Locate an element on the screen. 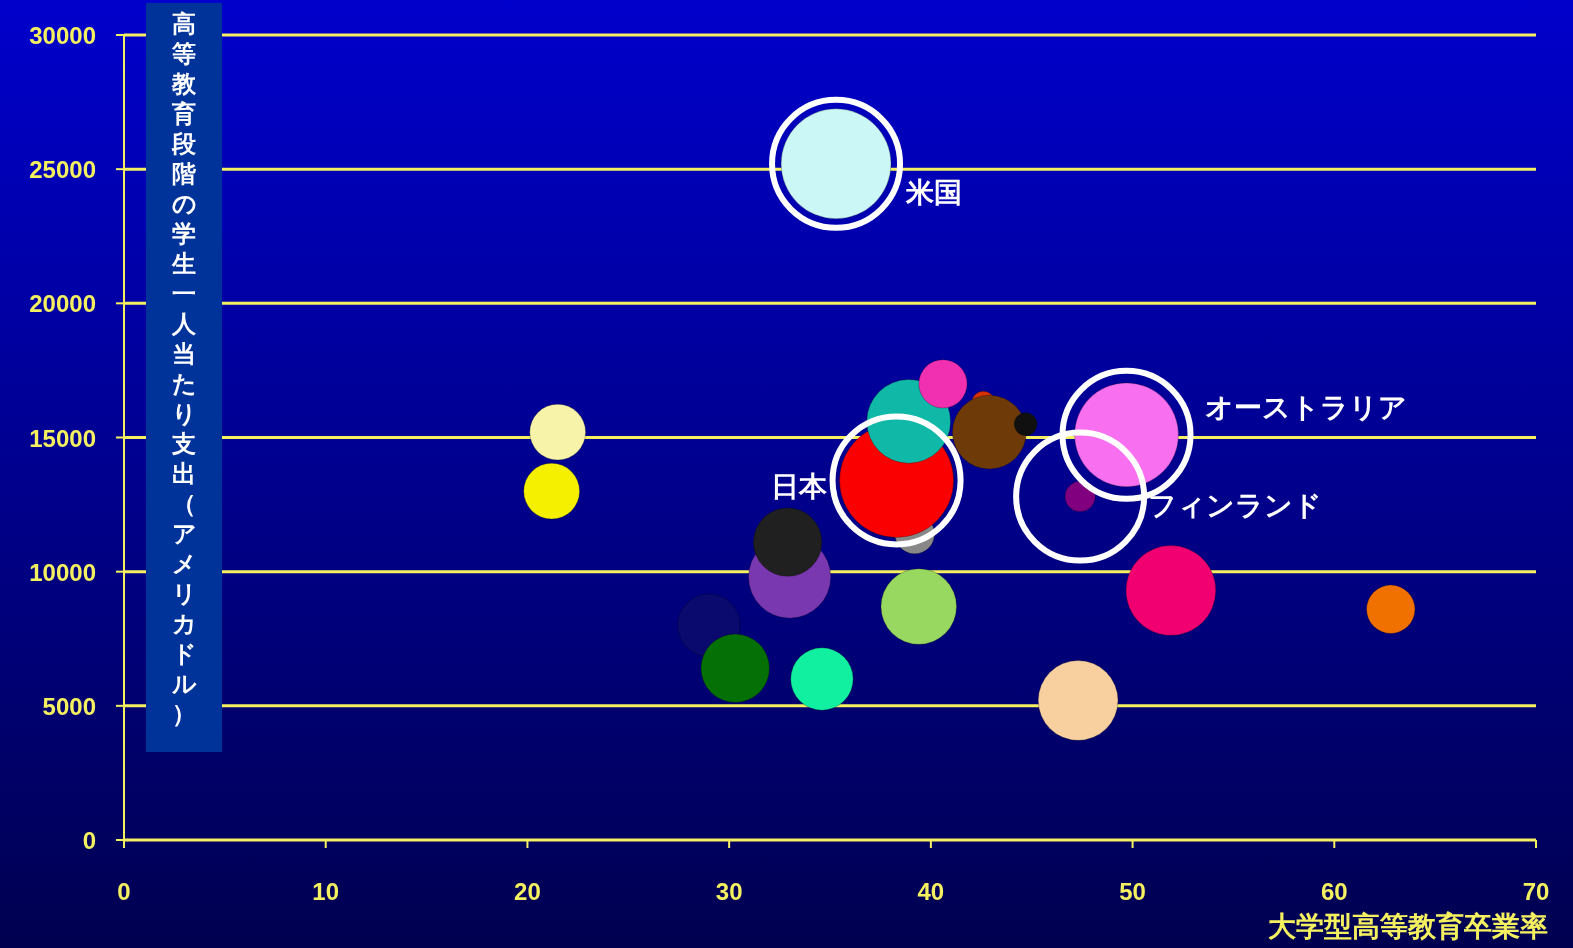  x-tick-label: 40 is located at coordinates (931, 891).